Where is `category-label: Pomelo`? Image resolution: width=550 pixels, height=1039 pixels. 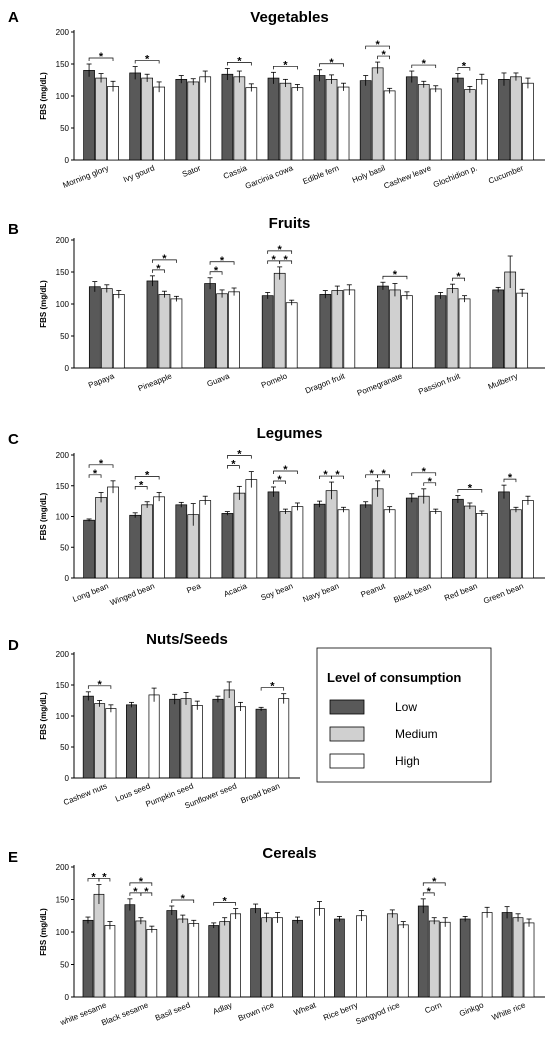
category-label: Pomelo is located at coordinates (274, 380).